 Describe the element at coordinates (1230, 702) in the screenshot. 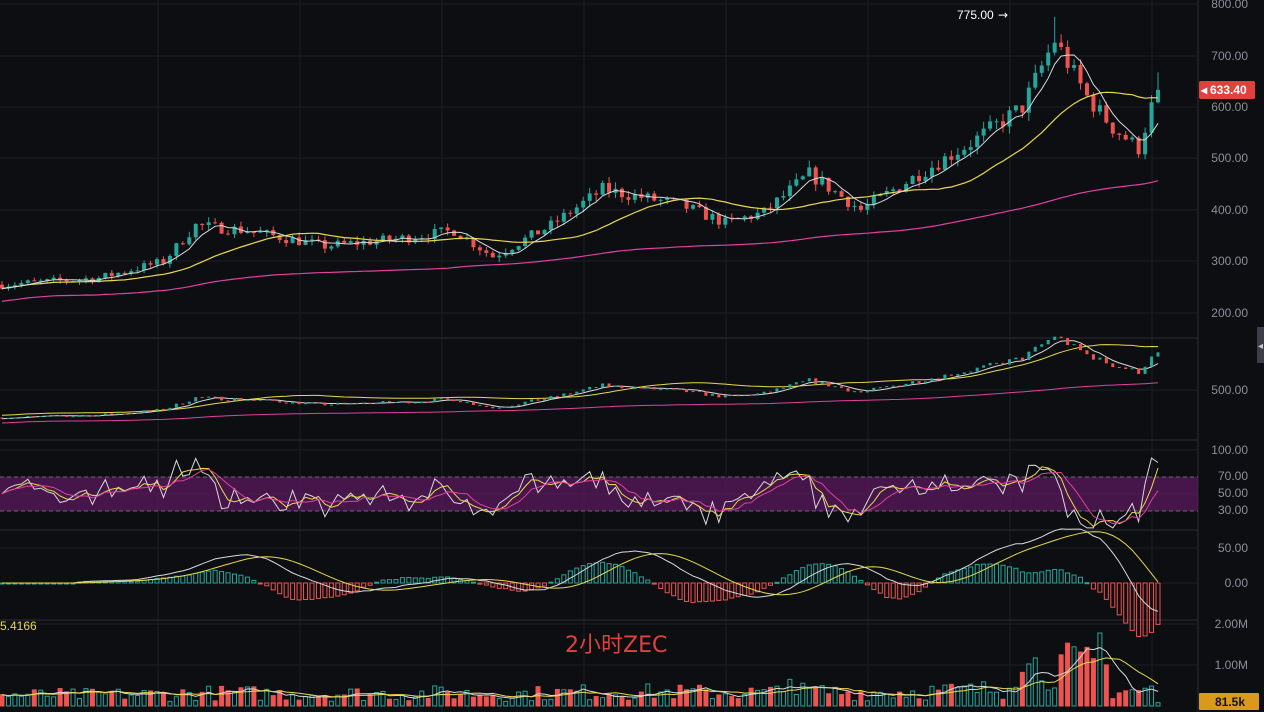

I see `svg-text: 81.5k` at that location.